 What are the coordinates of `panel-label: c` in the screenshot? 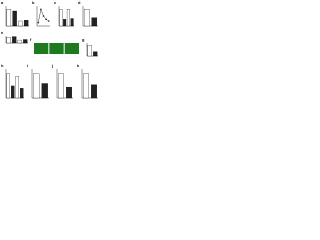 It's located at (55, 2).